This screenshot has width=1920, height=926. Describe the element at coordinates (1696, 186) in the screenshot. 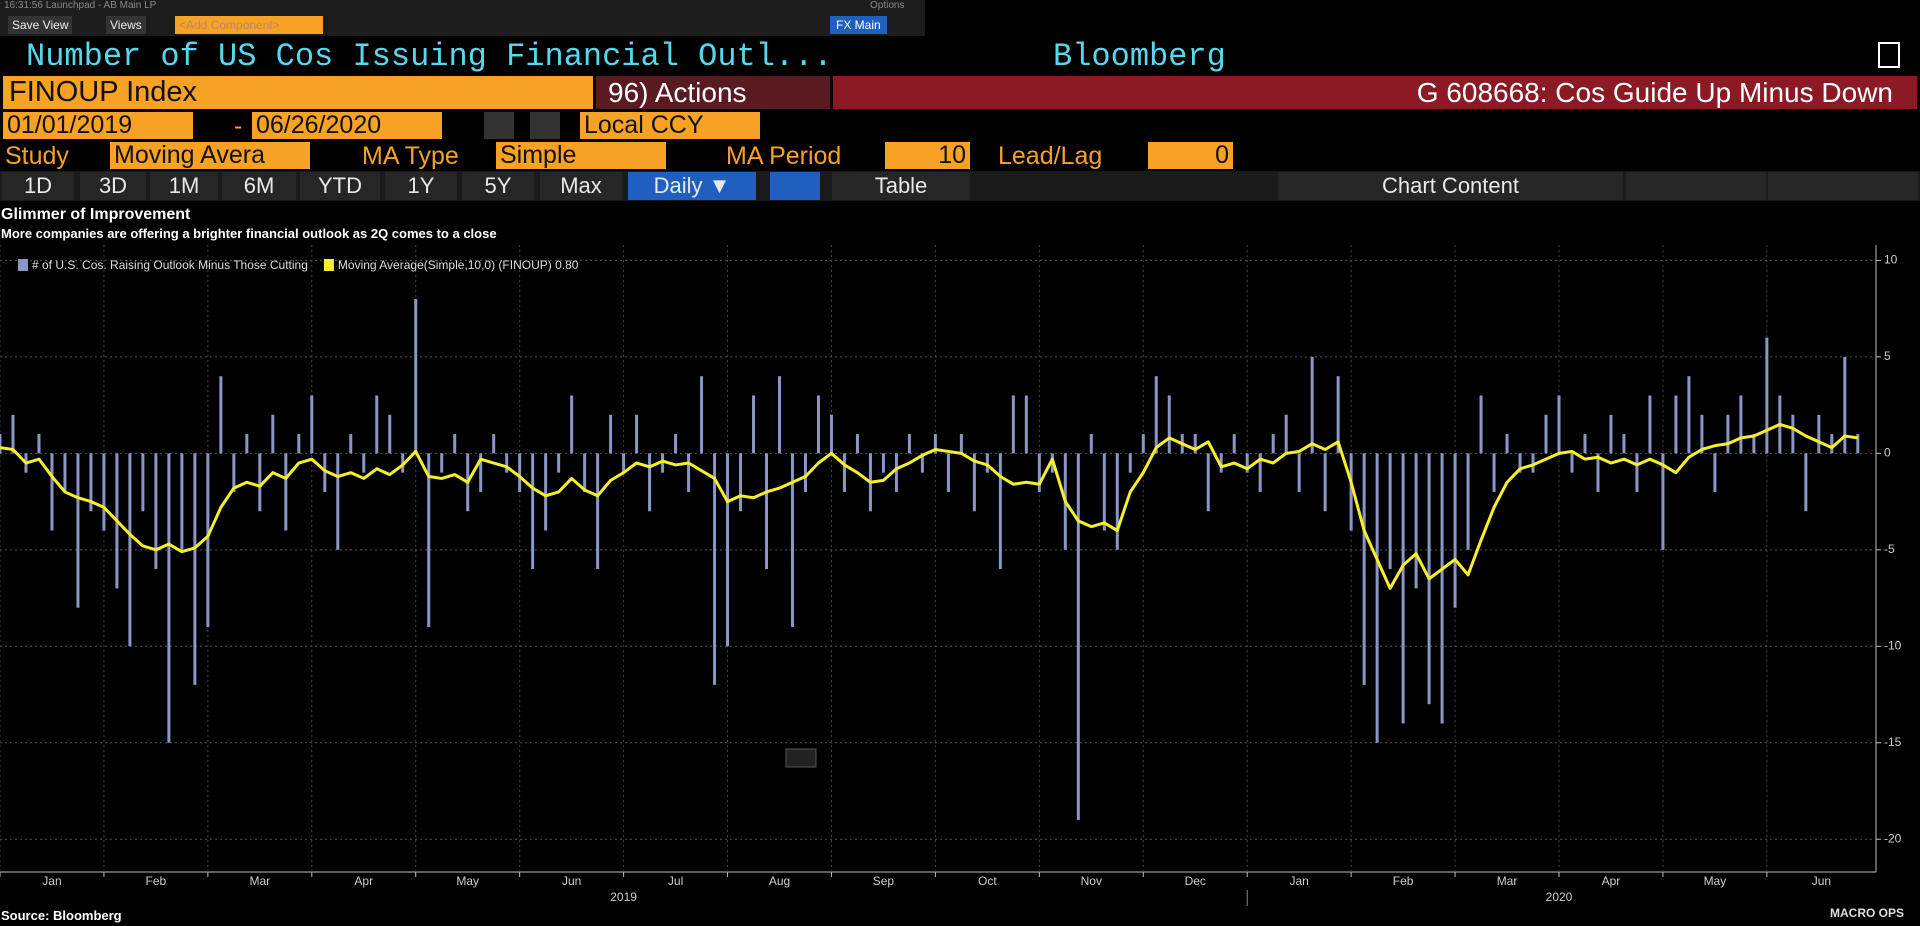

I see `annotate-button` at that location.